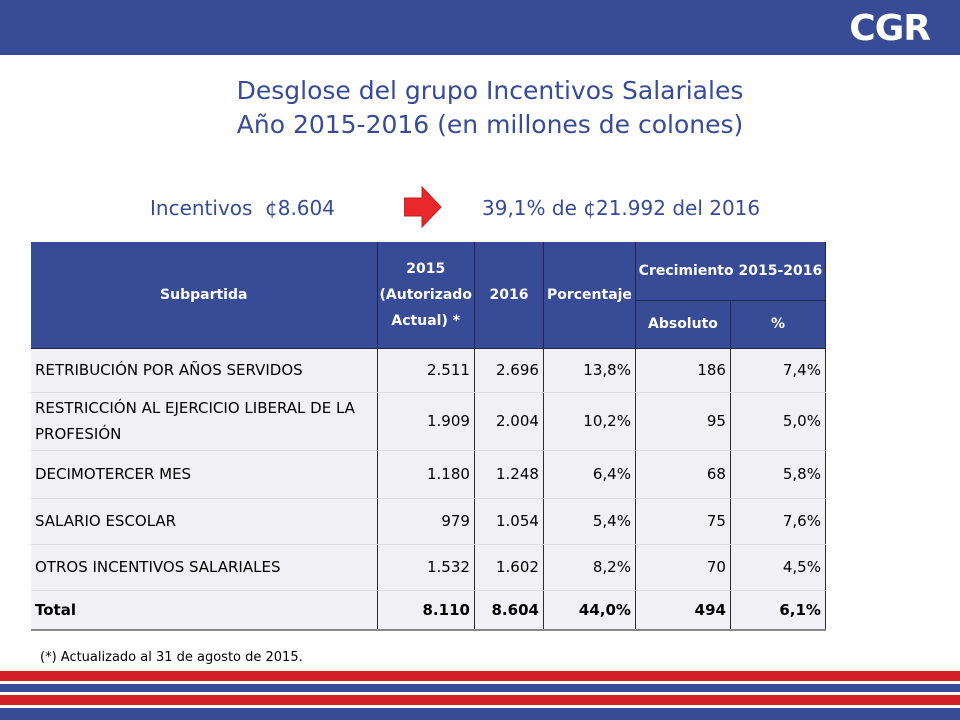 The image size is (960, 720). Describe the element at coordinates (683, 521) in the screenshot. I see `row-absoluto: 75` at that location.